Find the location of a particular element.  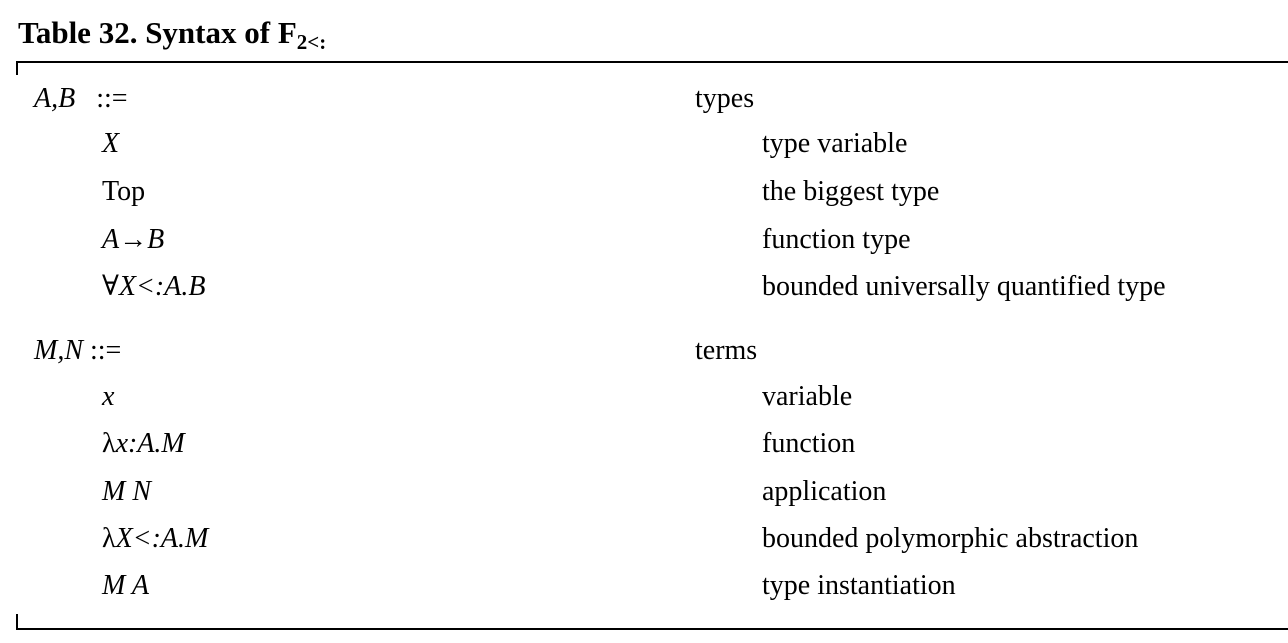

types-category-label: types is located at coordinates (725, 98).